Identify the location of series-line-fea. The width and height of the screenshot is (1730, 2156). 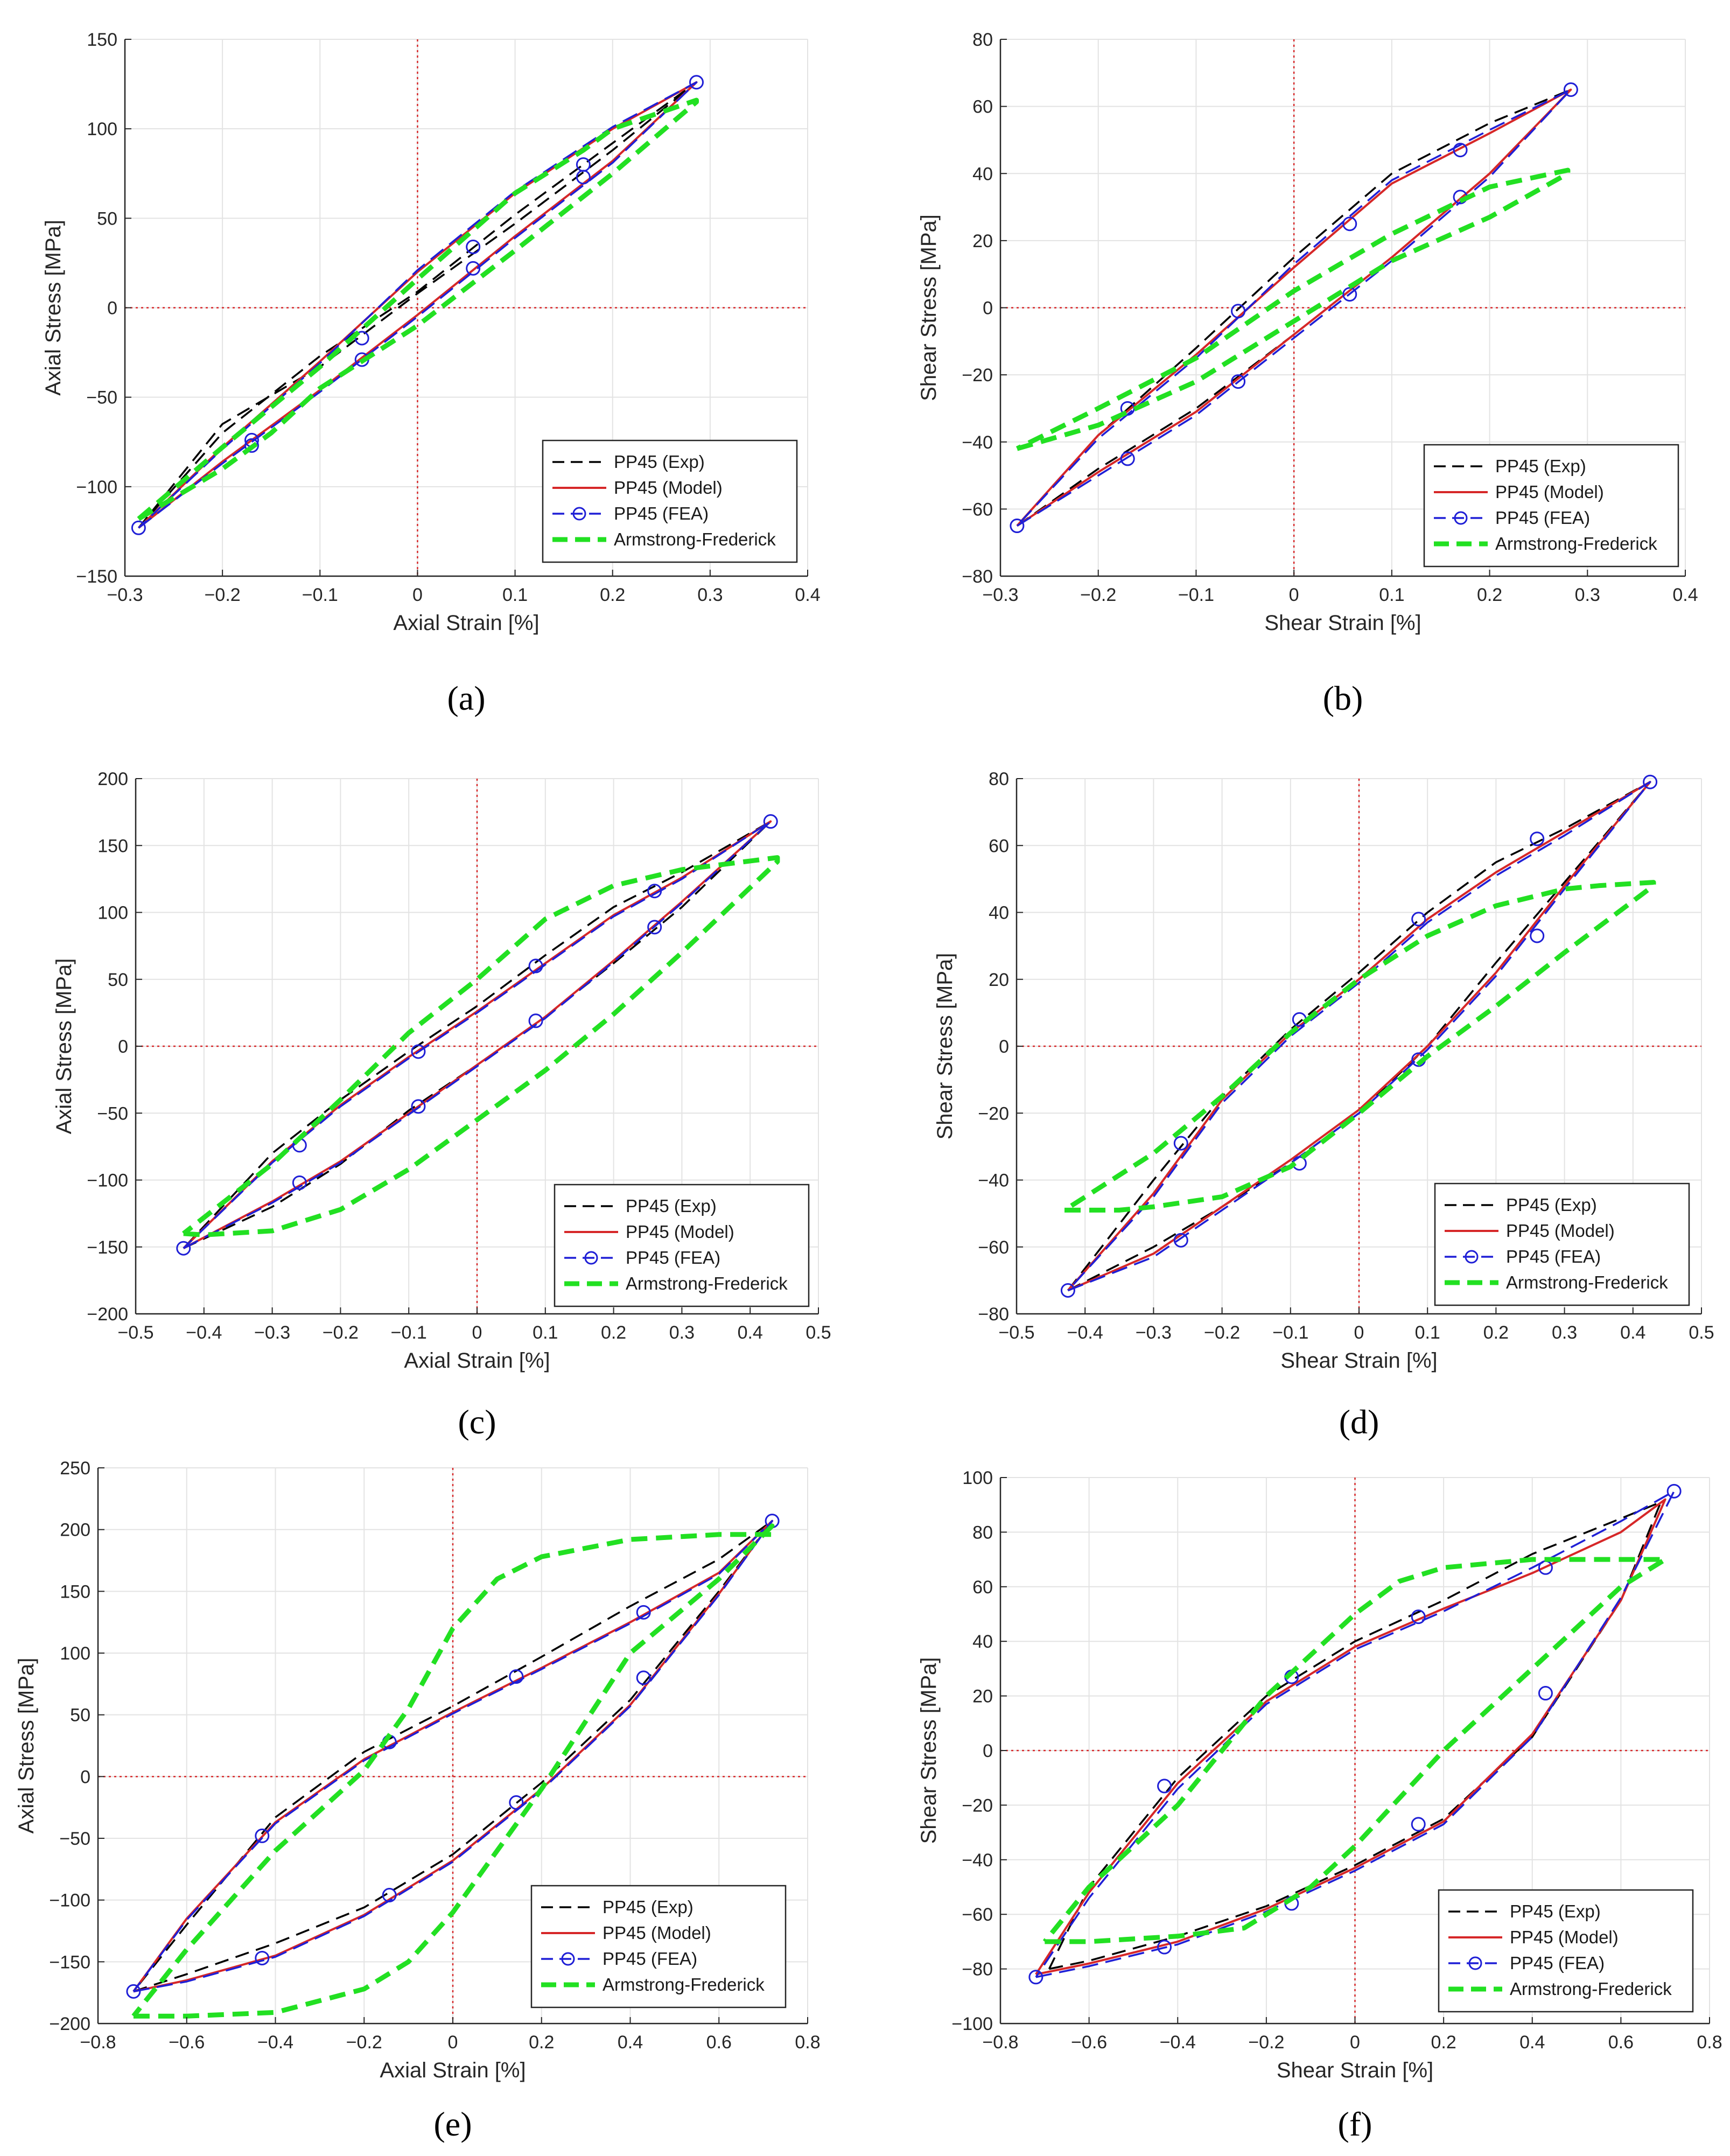
(418, 305).